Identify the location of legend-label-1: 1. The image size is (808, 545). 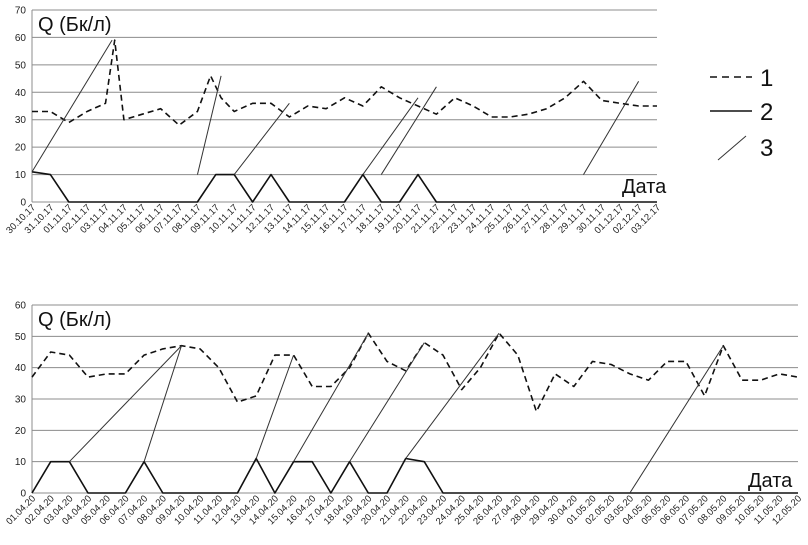
(766, 78).